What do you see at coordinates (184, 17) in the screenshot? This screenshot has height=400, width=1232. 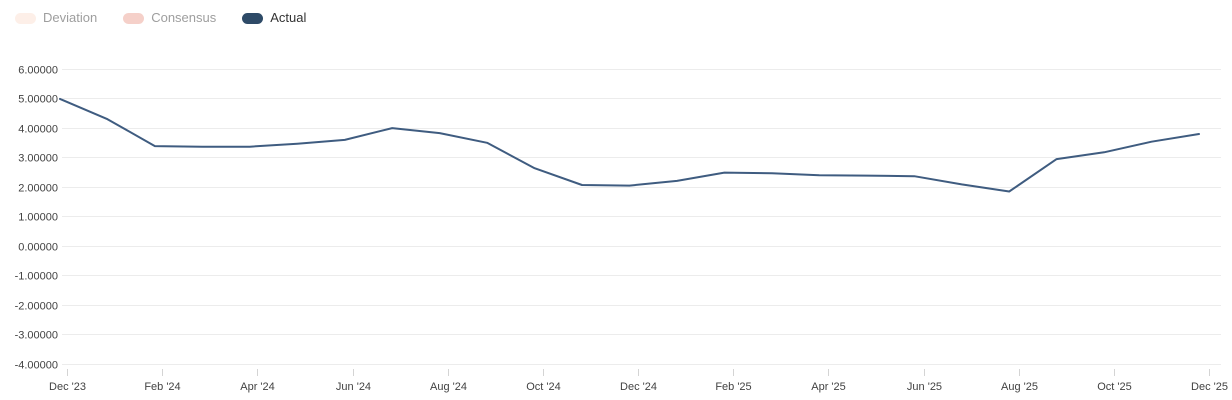 I see `legend-label-consensus: Consensus` at bounding box center [184, 17].